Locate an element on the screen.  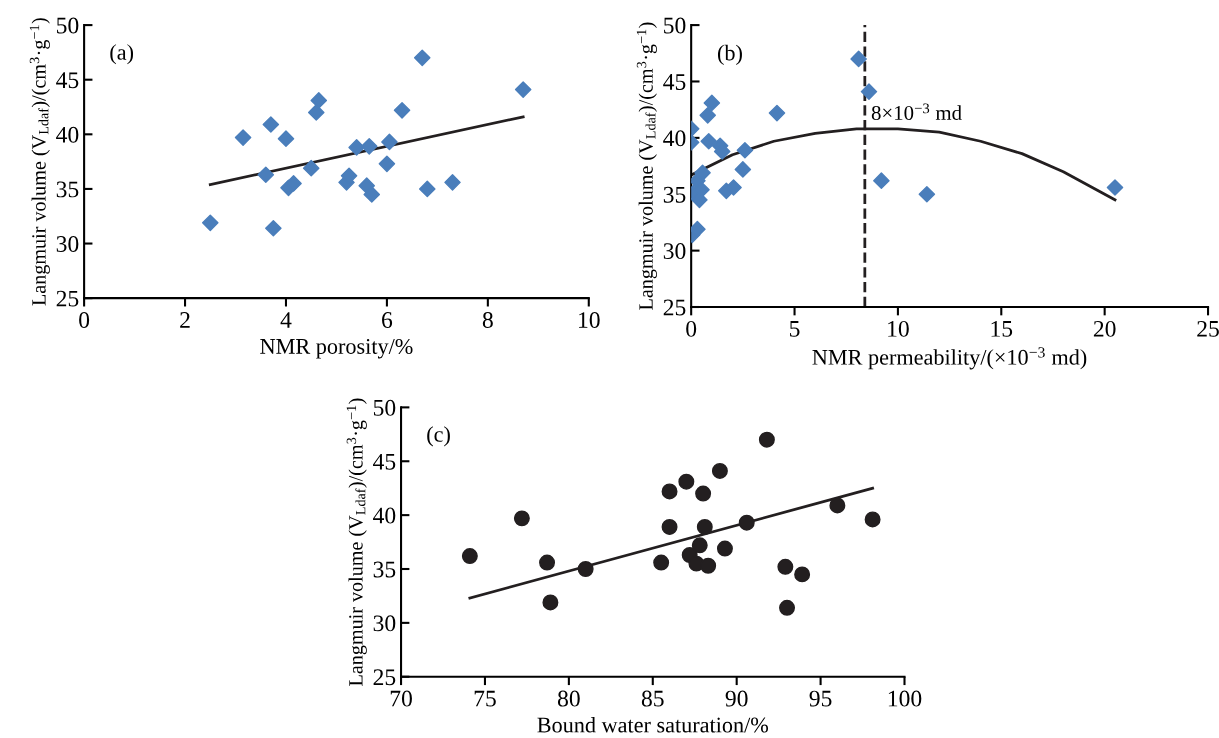
x-tick-label: 75 is located at coordinates (485, 698).